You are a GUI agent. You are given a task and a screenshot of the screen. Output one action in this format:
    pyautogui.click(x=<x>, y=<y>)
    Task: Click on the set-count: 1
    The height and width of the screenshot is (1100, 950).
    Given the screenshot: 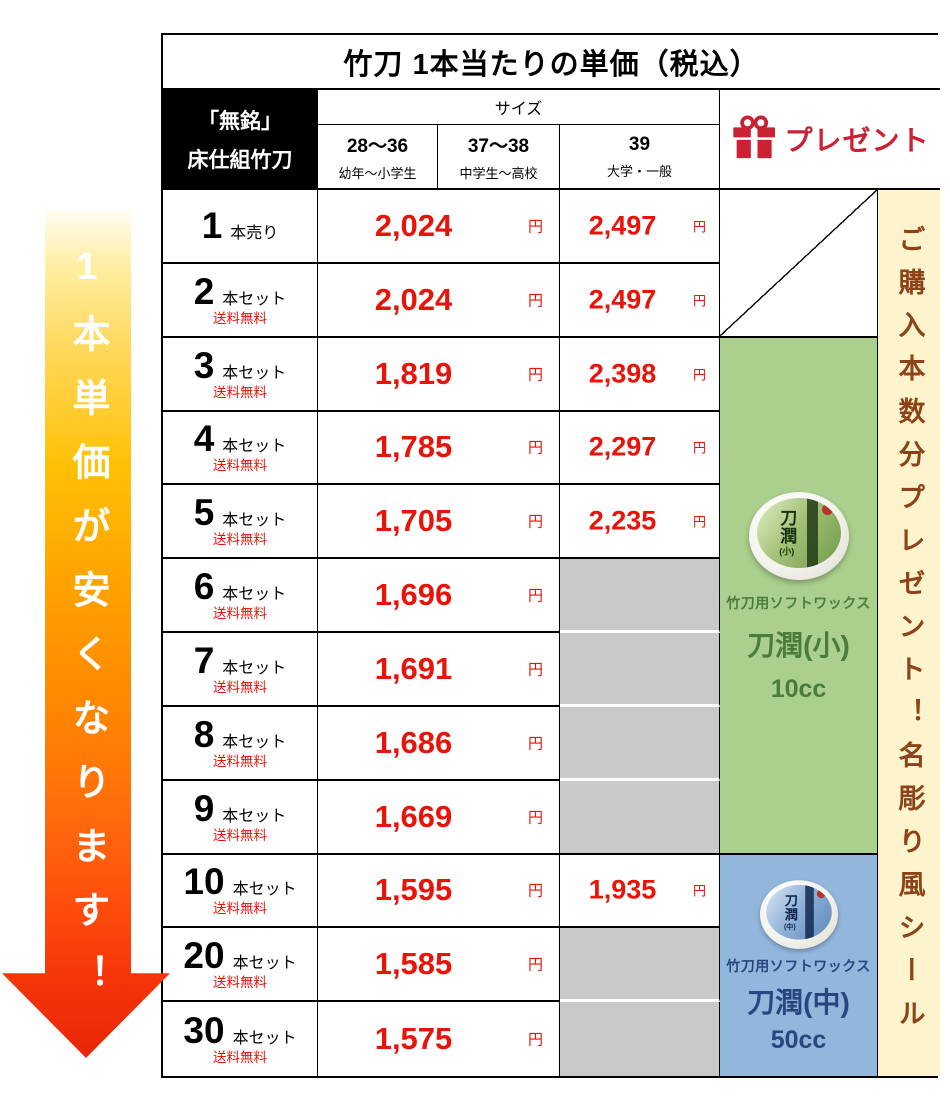 What is the action you would take?
    pyautogui.click(x=212, y=226)
    